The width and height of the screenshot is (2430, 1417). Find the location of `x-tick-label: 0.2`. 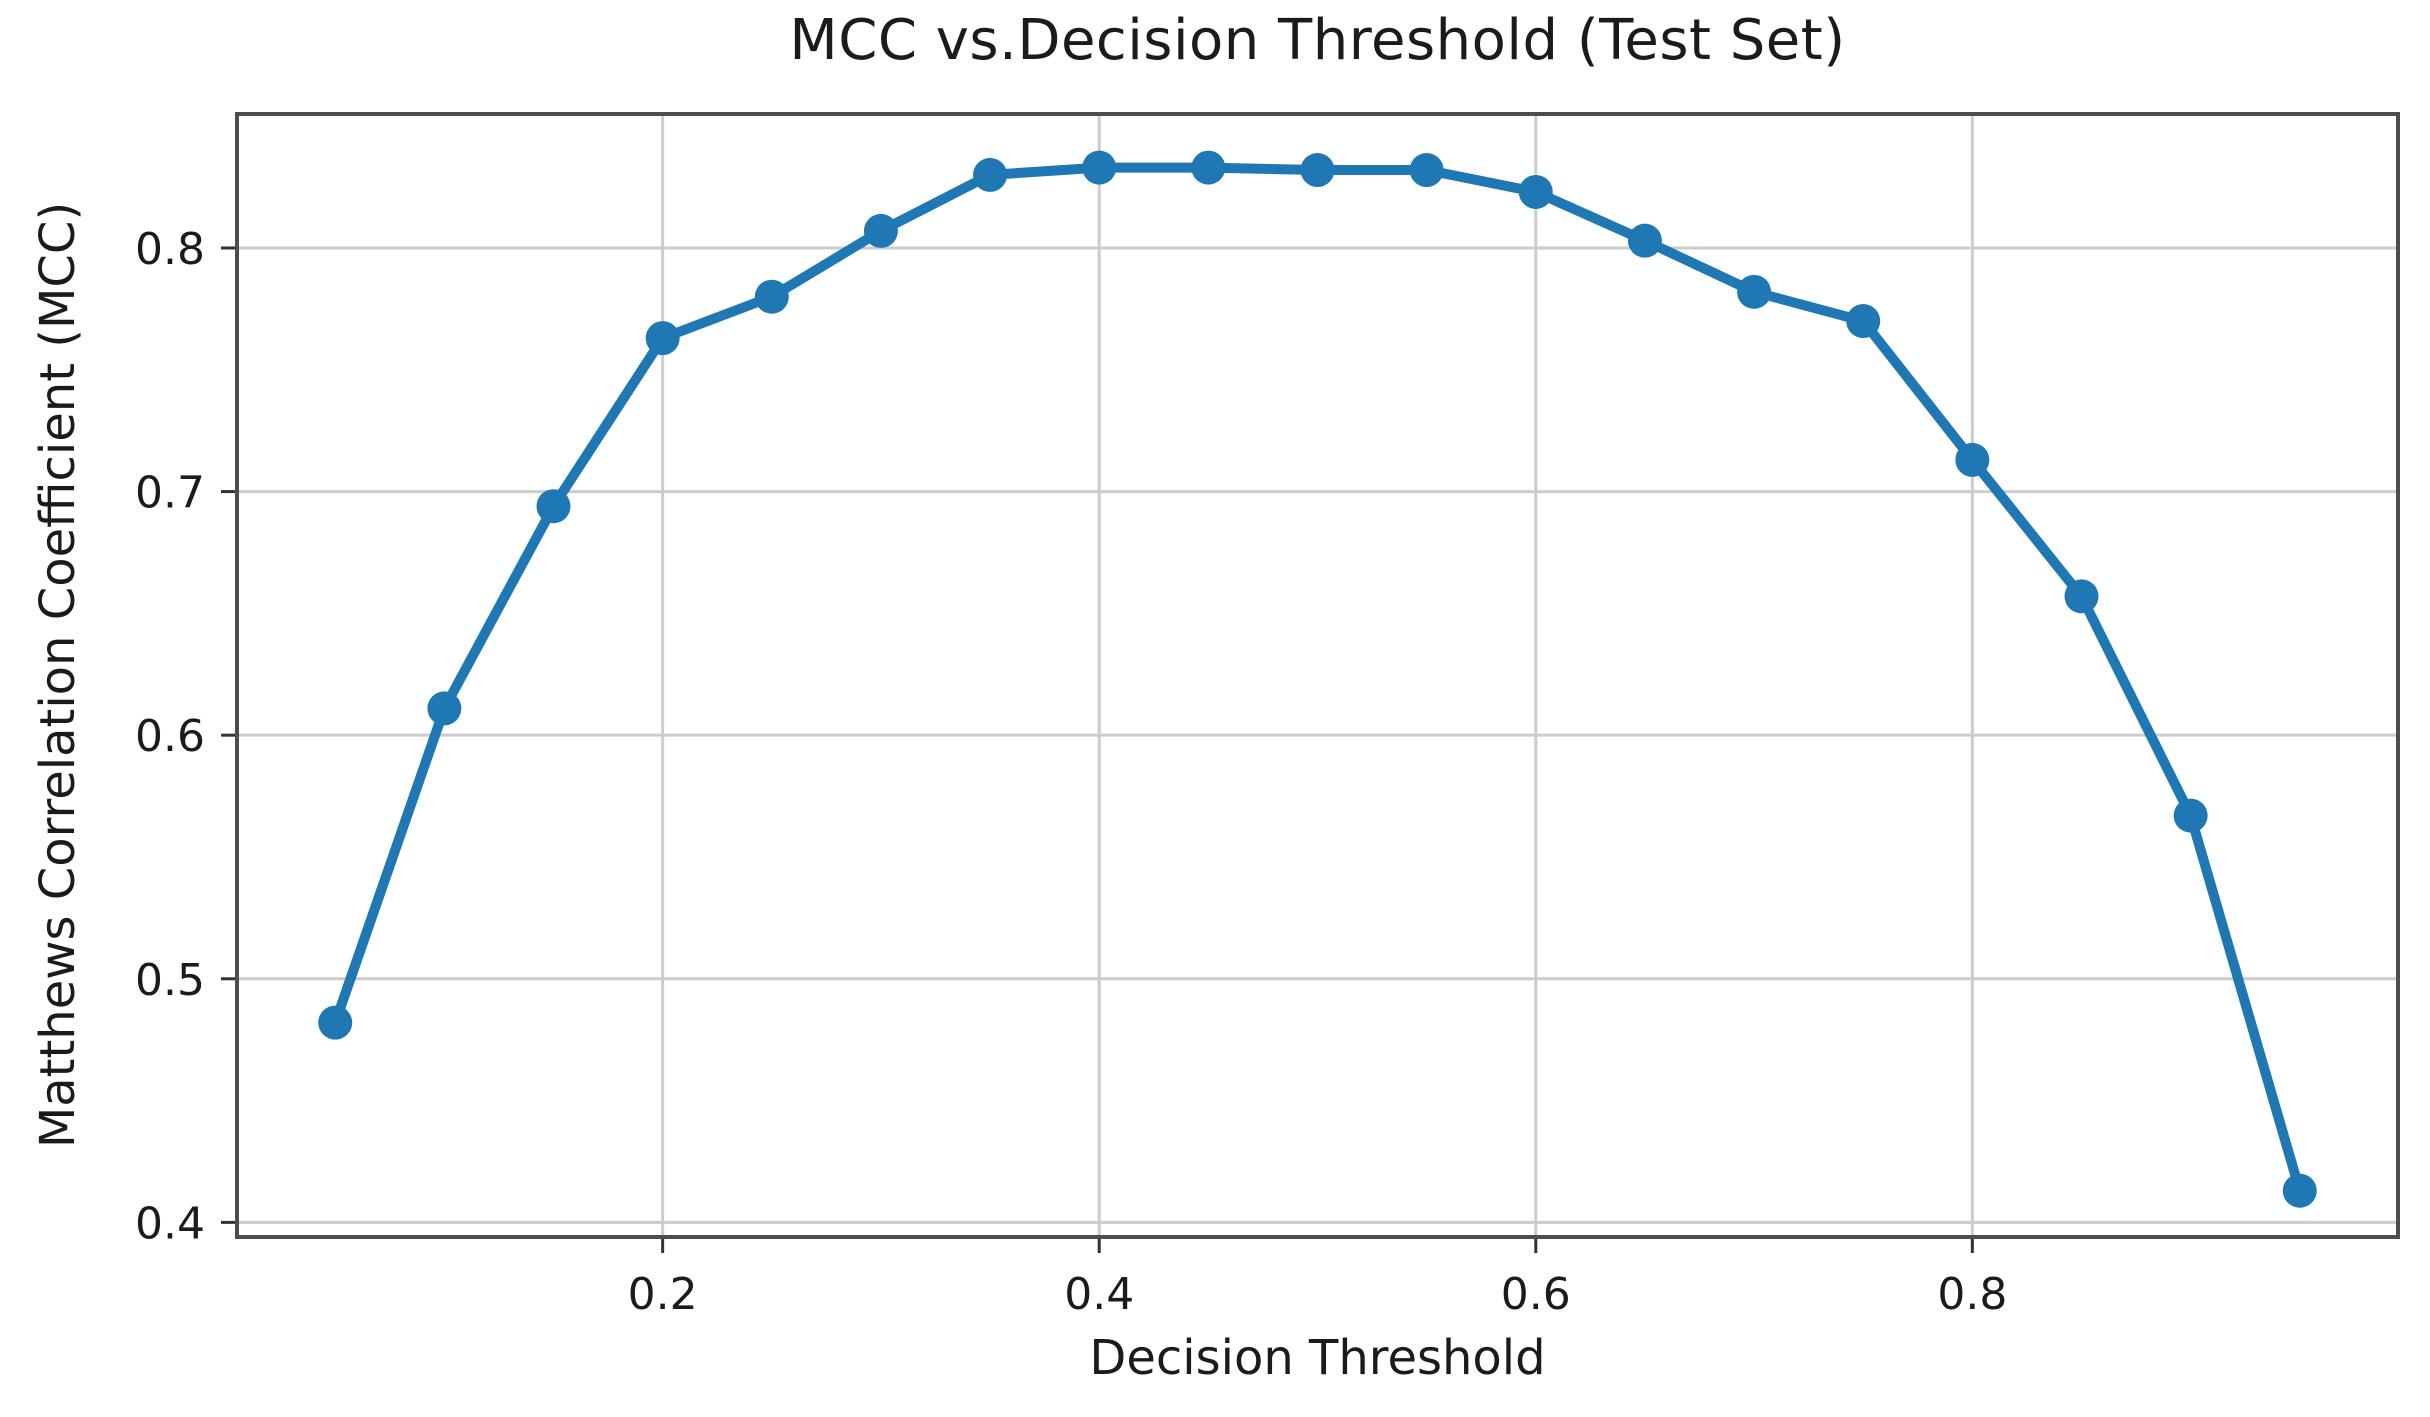

x-tick-label: 0.2 is located at coordinates (663, 1294).